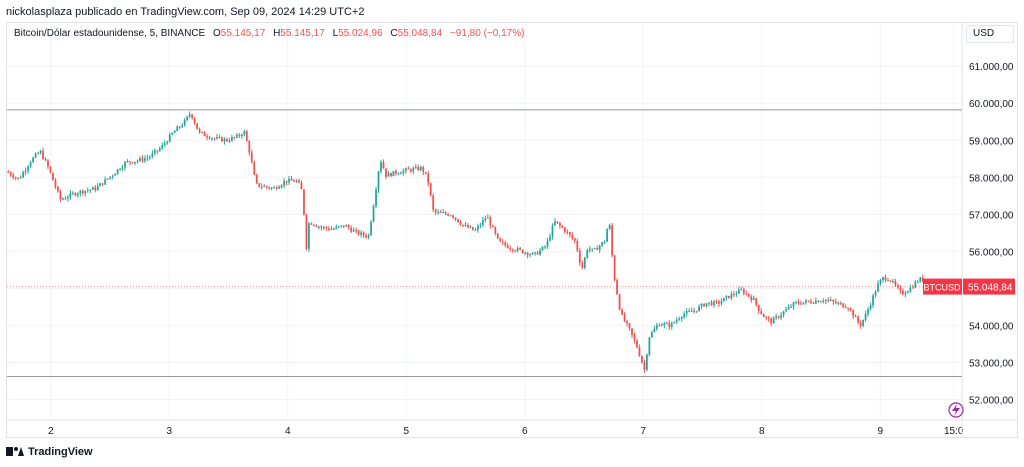 The image size is (1024, 467). What do you see at coordinates (302, 33) in the screenshot?
I see `high-value: 55.145,17` at bounding box center [302, 33].